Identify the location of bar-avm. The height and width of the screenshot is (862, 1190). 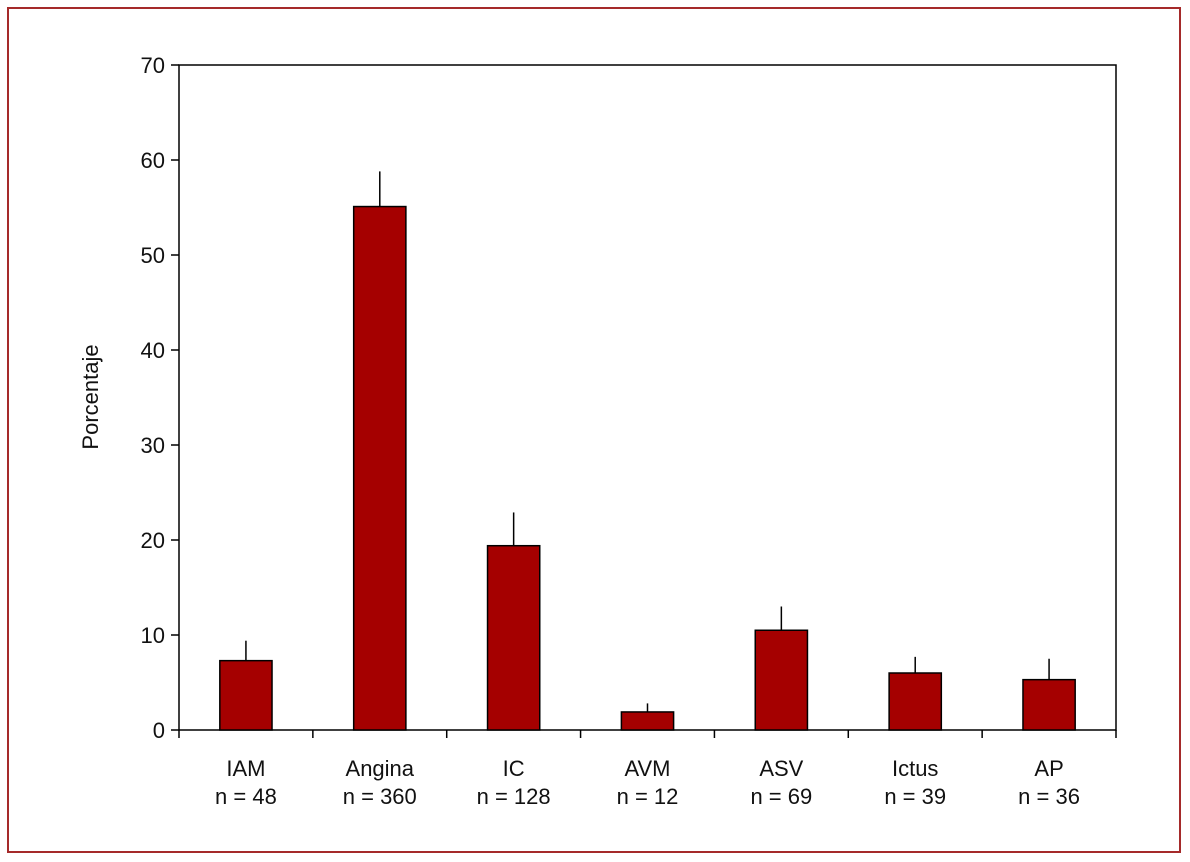
(647, 721).